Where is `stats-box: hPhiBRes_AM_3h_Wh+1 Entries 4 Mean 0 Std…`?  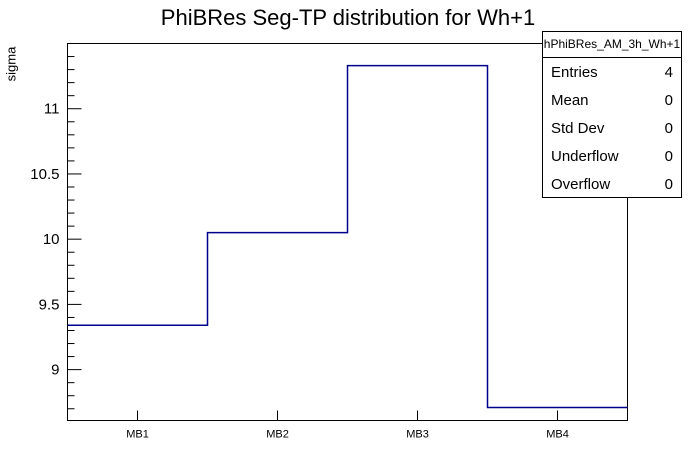
stats-box: hPhiBRes_AM_3h_Wh+1 Entries 4 Mean 0 Std… is located at coordinates (612, 114).